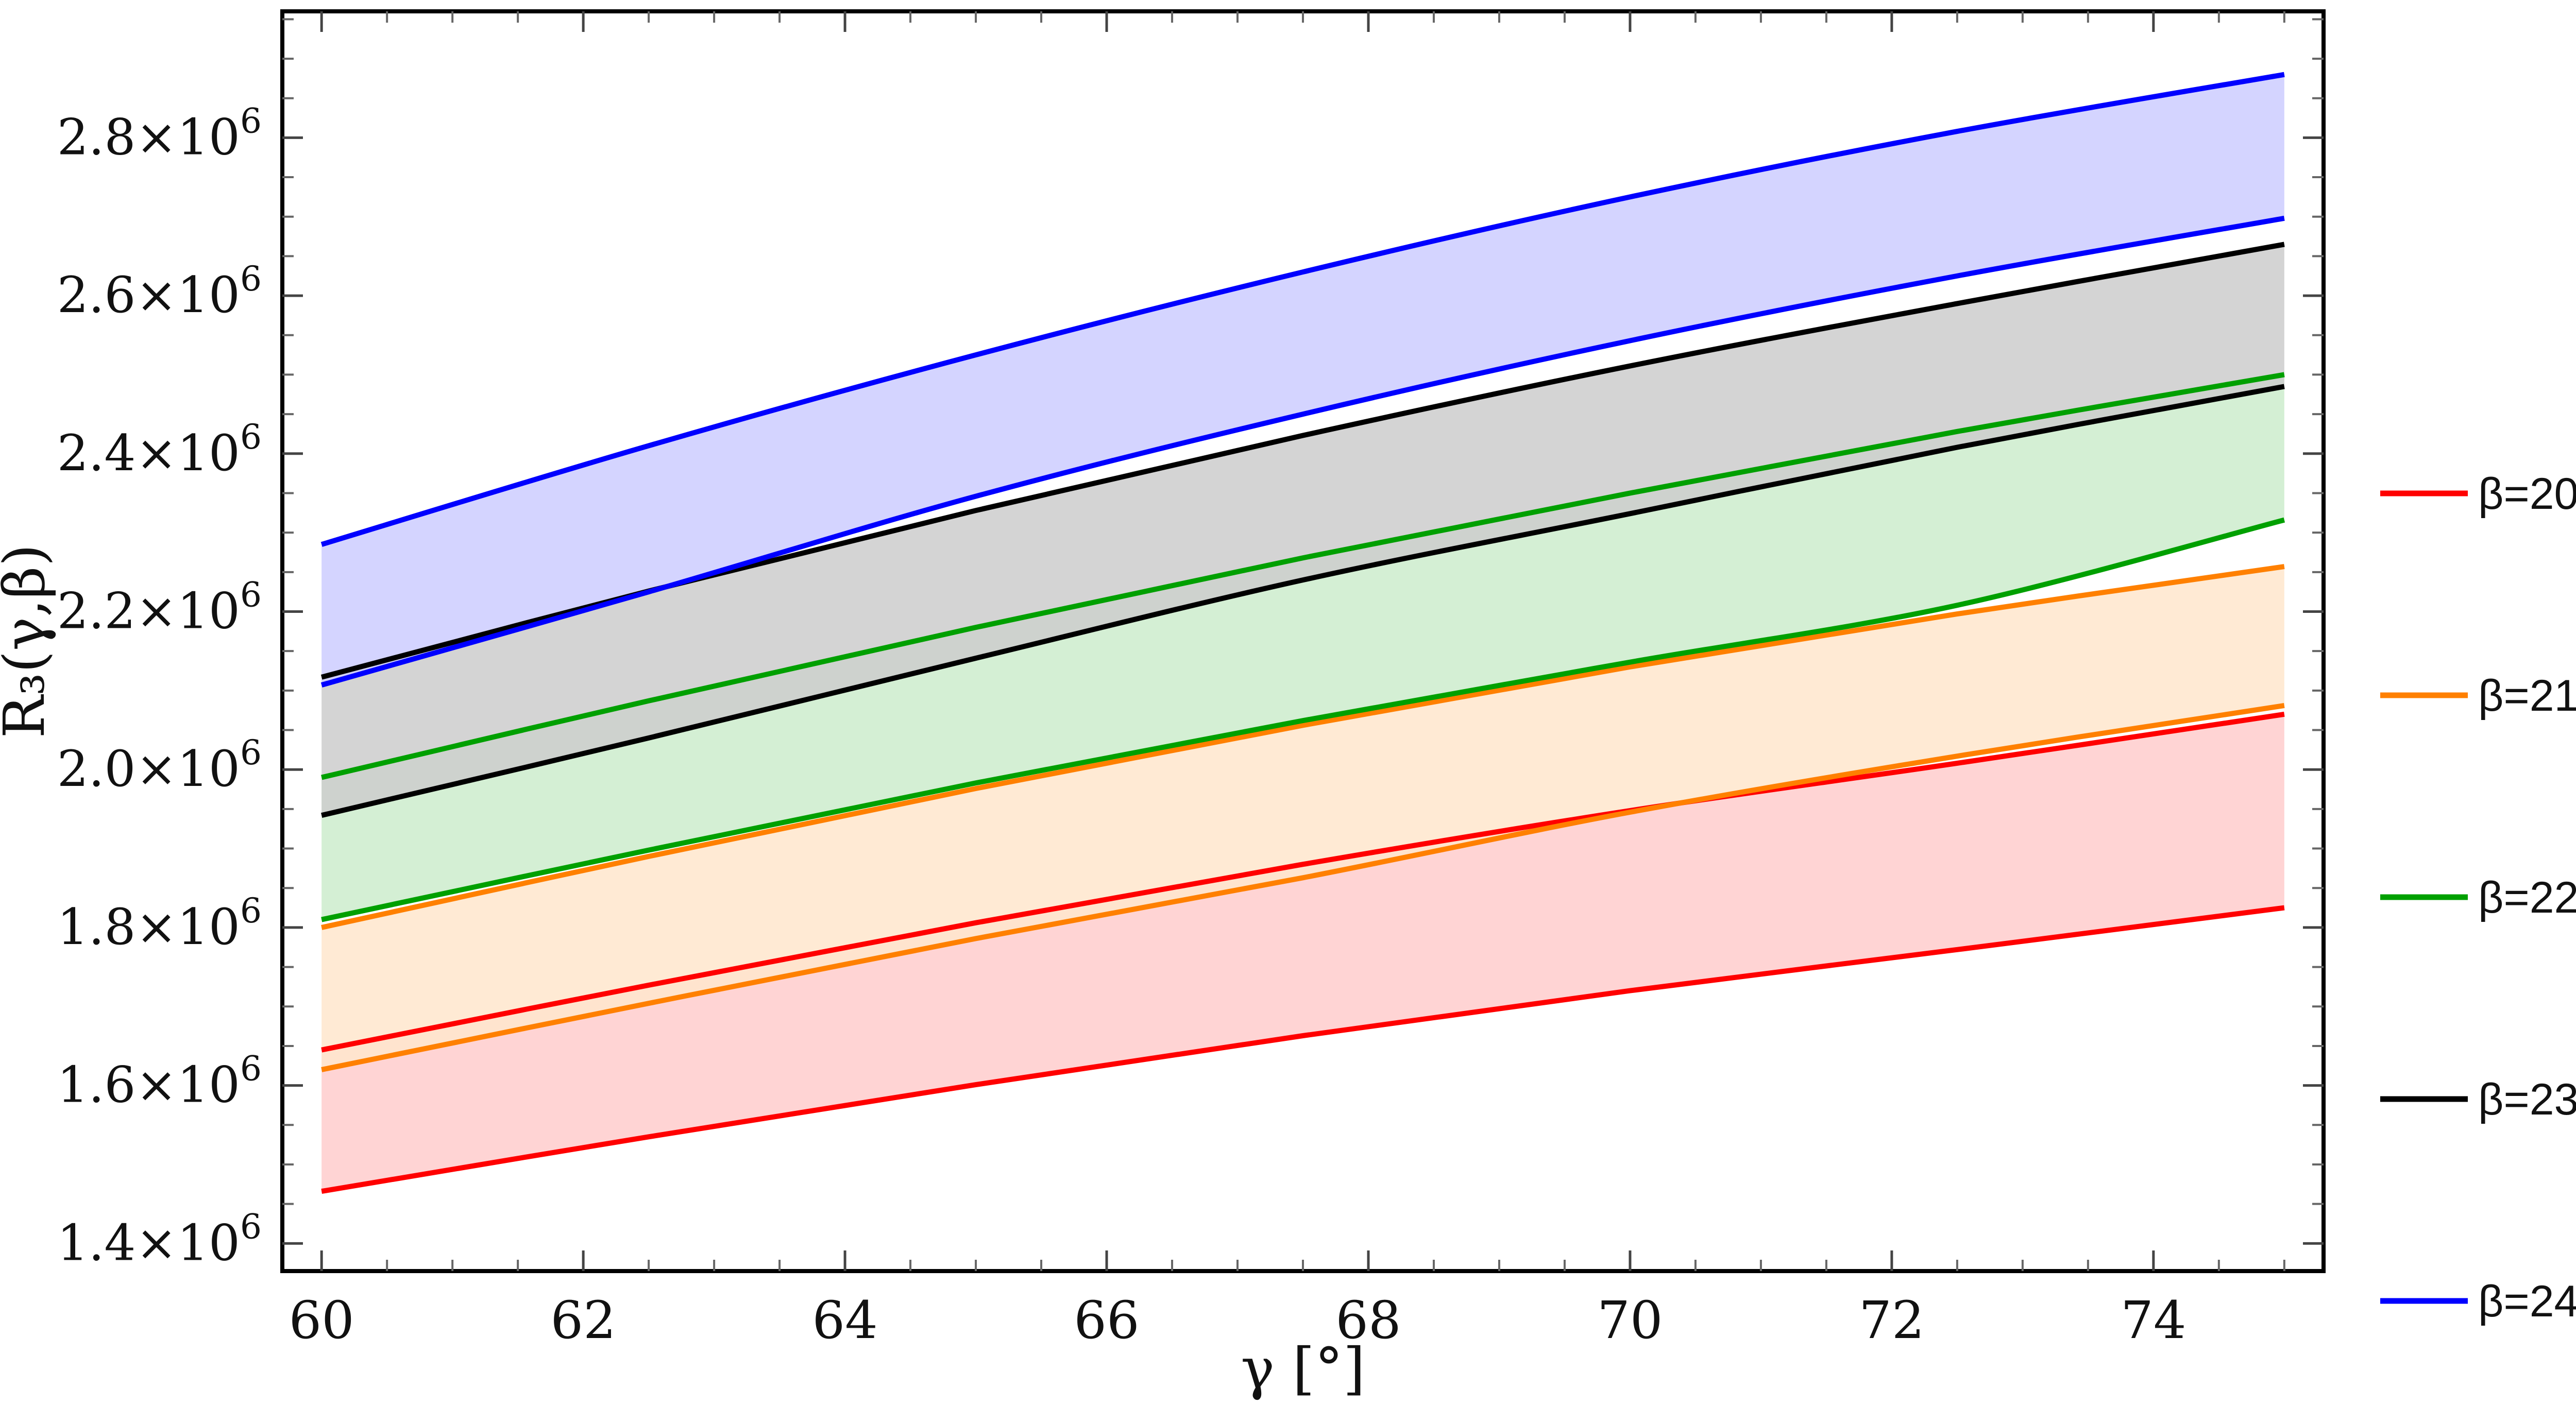 Image resolution: width=2576 pixels, height=1406 pixels. What do you see at coordinates (159, 449) in the screenshot?
I see `y-tick-label-5: 2.4×10⁶` at bounding box center [159, 449].